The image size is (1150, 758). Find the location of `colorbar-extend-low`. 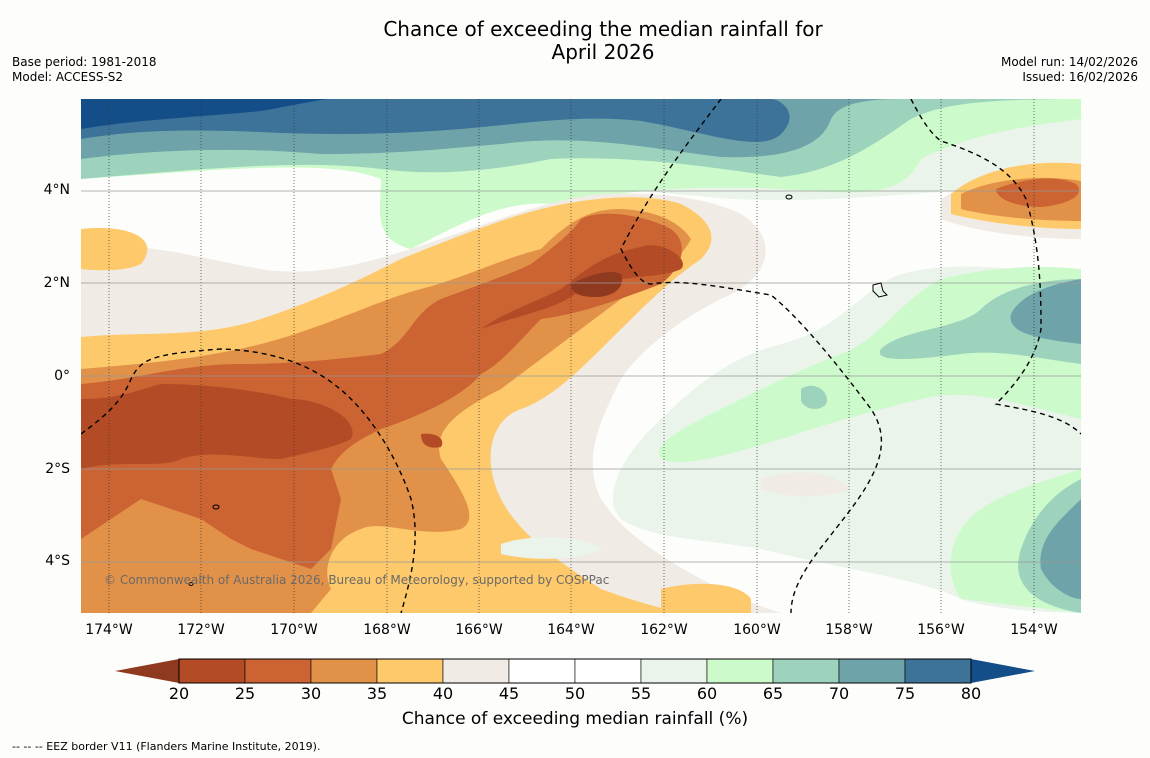

colorbar-extend-low is located at coordinates (147, 671).